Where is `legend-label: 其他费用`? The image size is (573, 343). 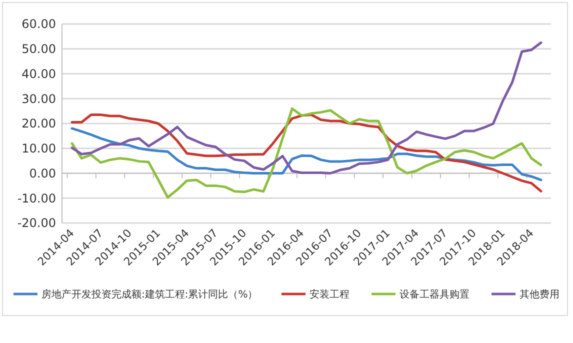 legend-label: 其他费用 is located at coordinates (540, 294).